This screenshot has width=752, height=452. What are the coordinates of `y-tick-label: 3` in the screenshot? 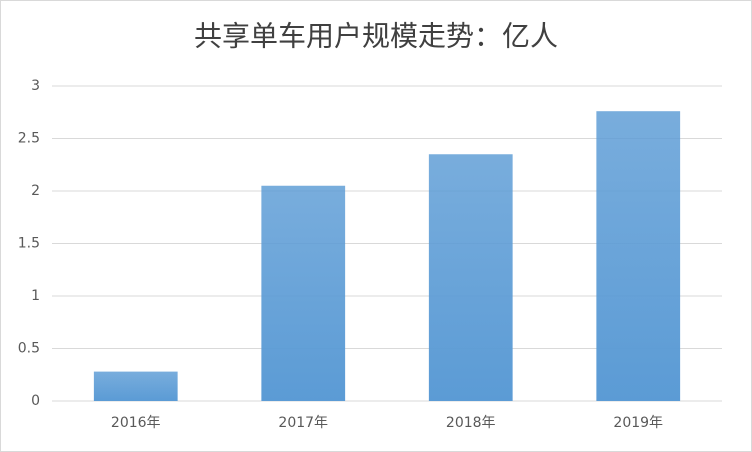 It's located at (35, 86).